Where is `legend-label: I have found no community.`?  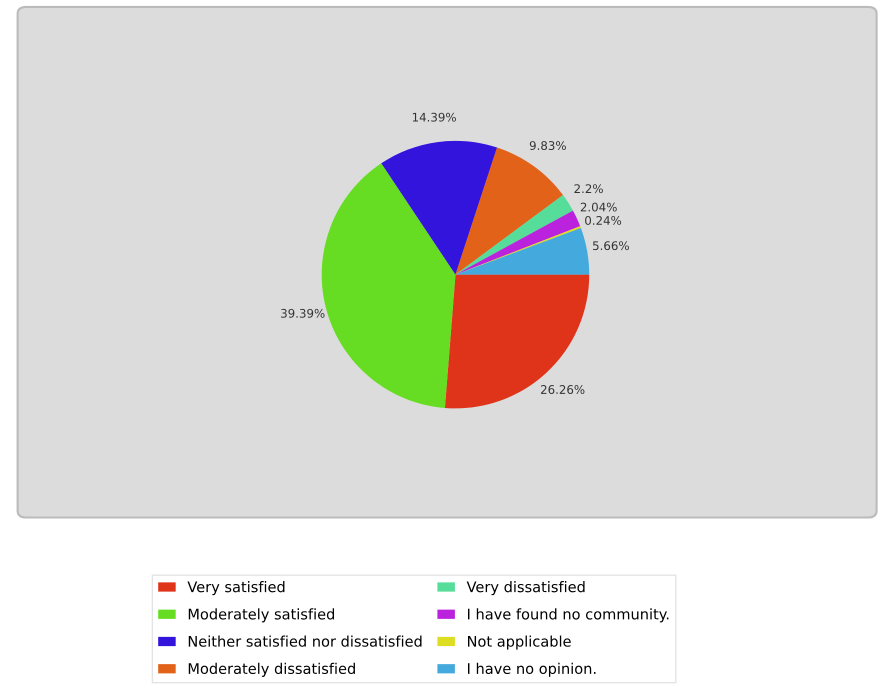
legend-label: I have found no community. is located at coordinates (568, 615).